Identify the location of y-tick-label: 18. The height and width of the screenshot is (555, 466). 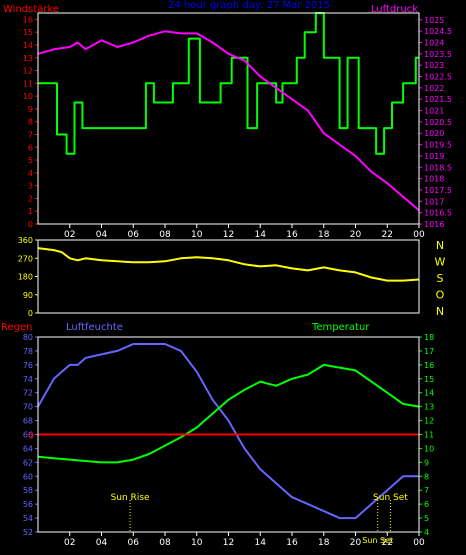
(429, 337).